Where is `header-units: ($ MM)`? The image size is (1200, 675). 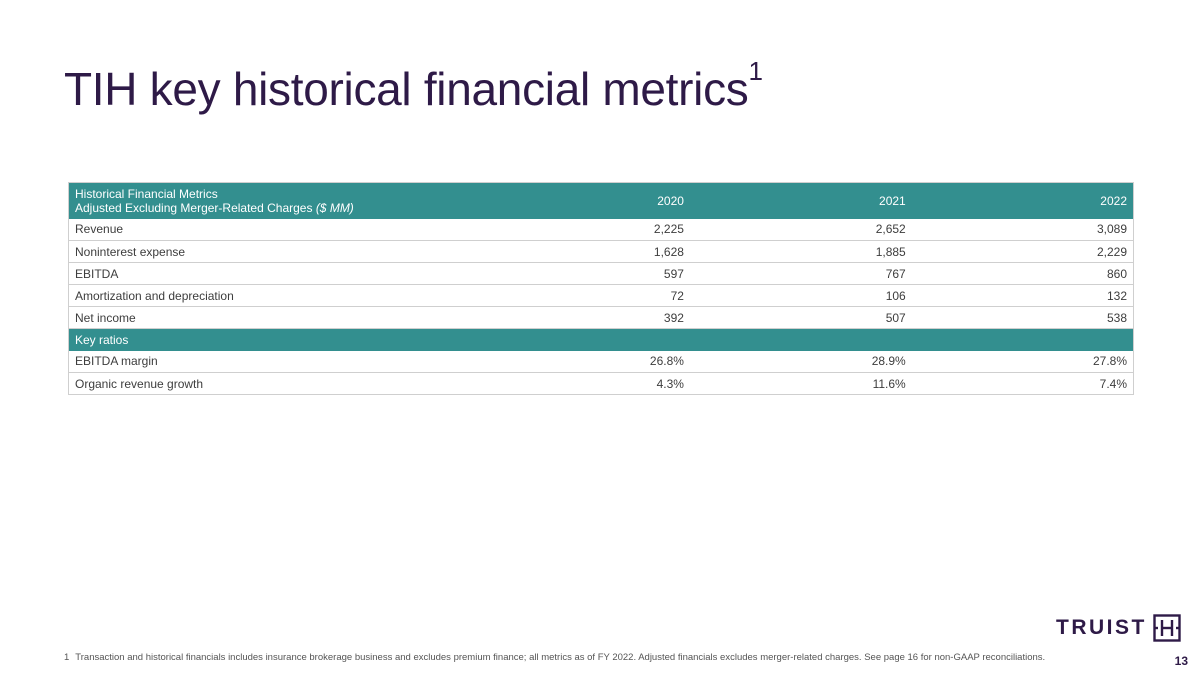
header-units: ($ MM) is located at coordinates (334, 207).